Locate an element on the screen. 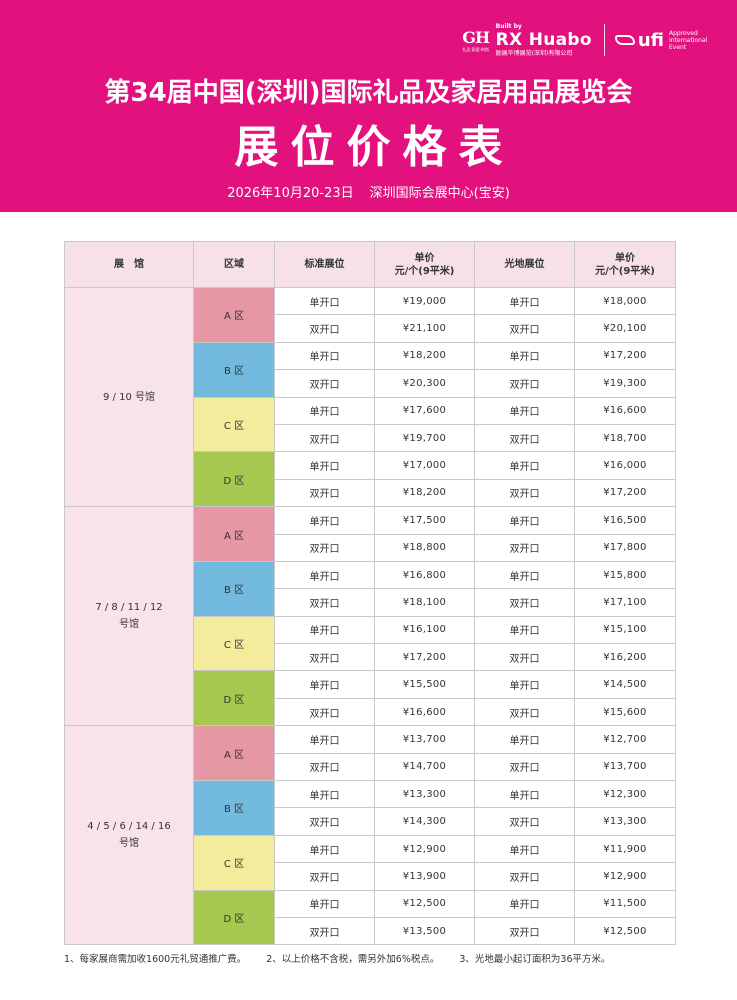  raw-space-price-cell: ¥20,100 is located at coordinates (625, 328).